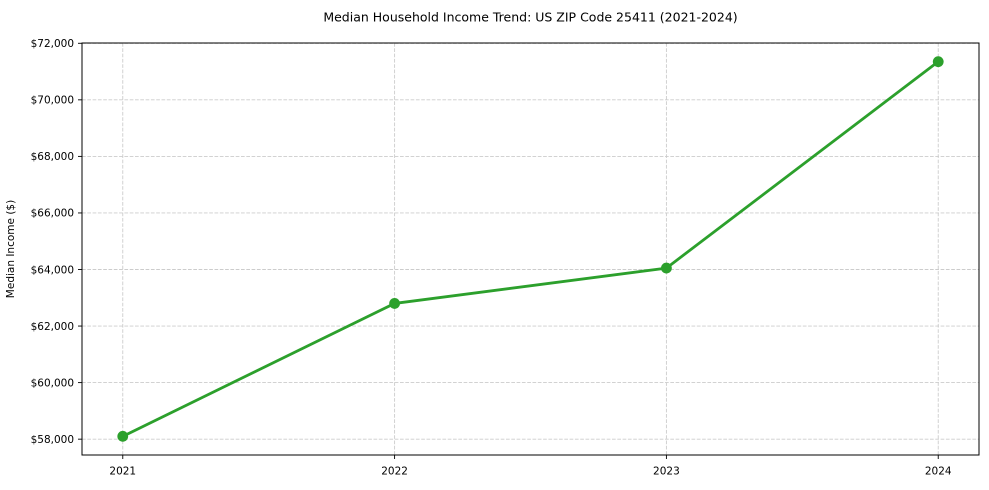  What do you see at coordinates (52, 383) in the screenshot?
I see `y-tick-label: $60,000` at bounding box center [52, 383].